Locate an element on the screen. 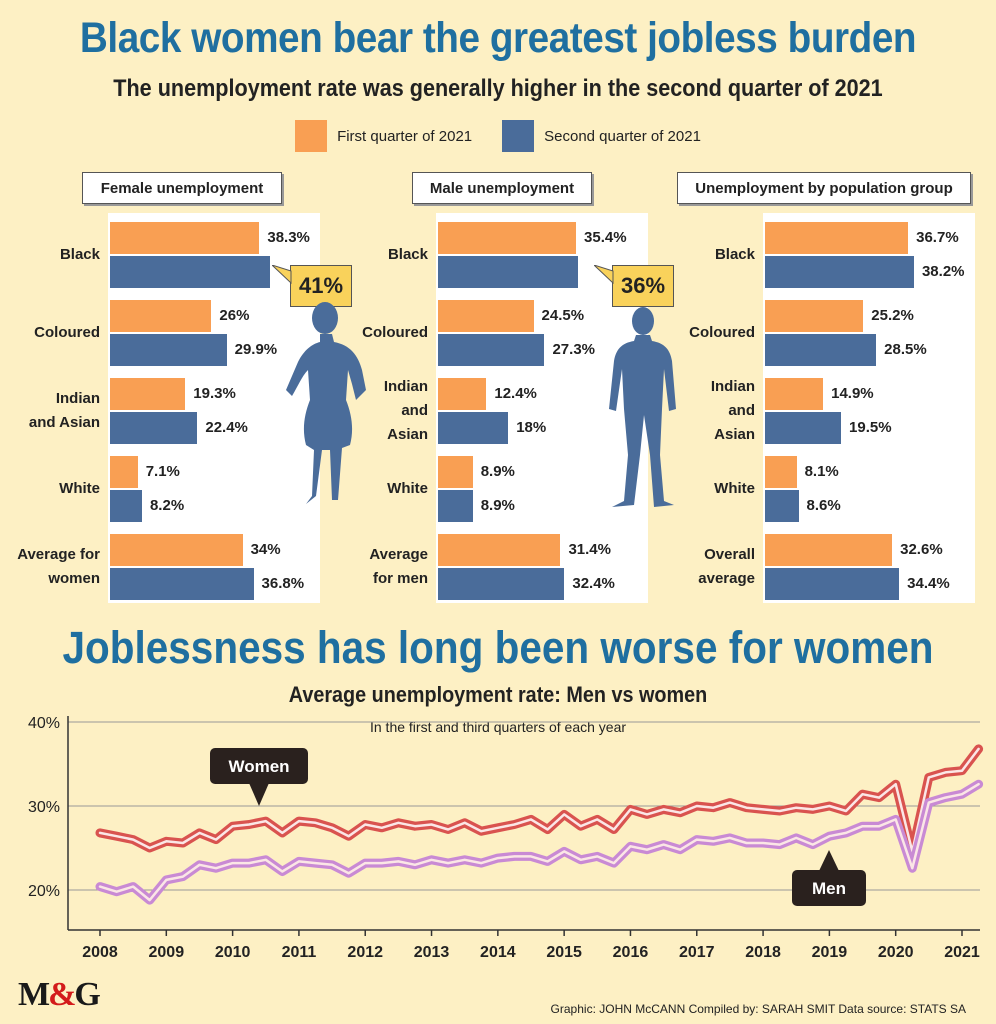  bar-value-label: 28.5% is located at coordinates (905, 349).